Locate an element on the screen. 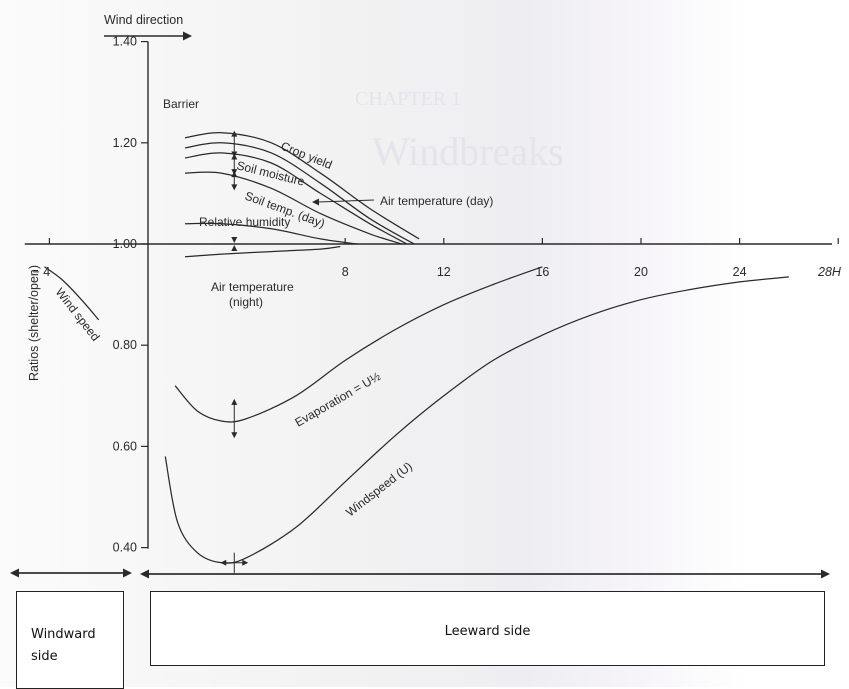 The height and width of the screenshot is (689, 849). marker-arrow-down is located at coordinates (234, 187).